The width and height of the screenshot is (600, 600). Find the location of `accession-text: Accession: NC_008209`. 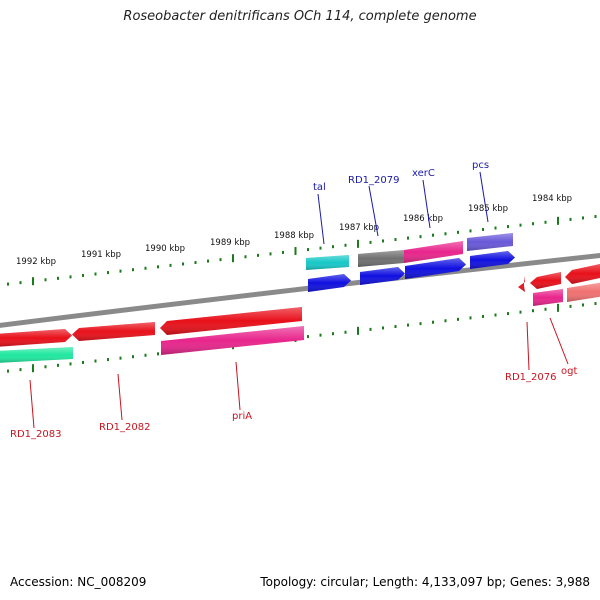

accession-text: Accession: NC_008209 is located at coordinates (78, 582).